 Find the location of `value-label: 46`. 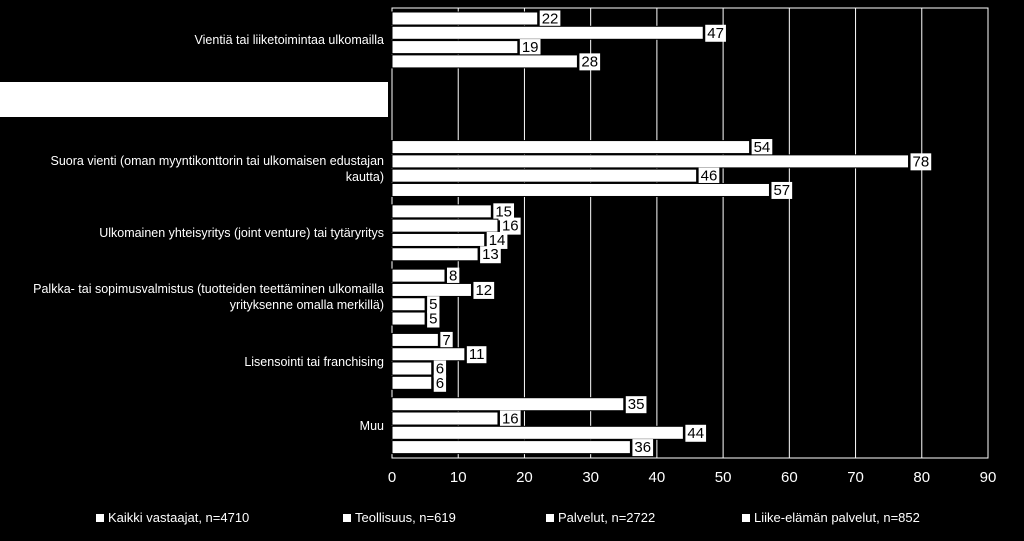

value-label: 46 is located at coordinates (709, 176).